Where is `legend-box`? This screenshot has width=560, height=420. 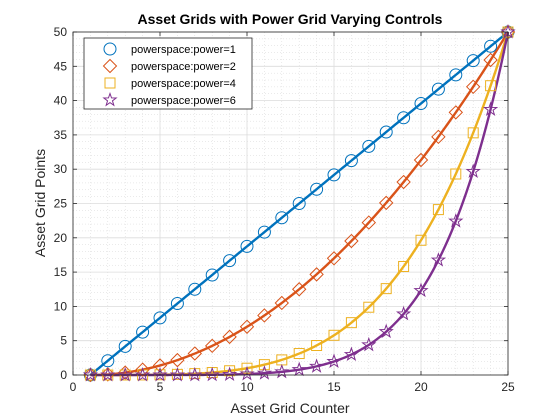 legend-box is located at coordinates (168, 73).